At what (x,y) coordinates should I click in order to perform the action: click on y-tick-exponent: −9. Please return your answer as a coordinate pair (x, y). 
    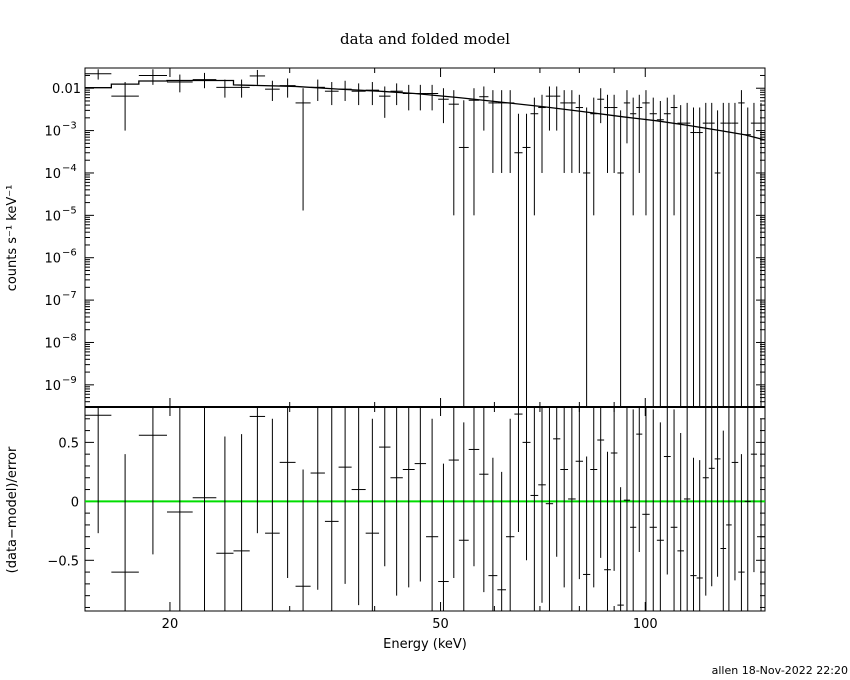
    Looking at the image, I should click on (69, 380).